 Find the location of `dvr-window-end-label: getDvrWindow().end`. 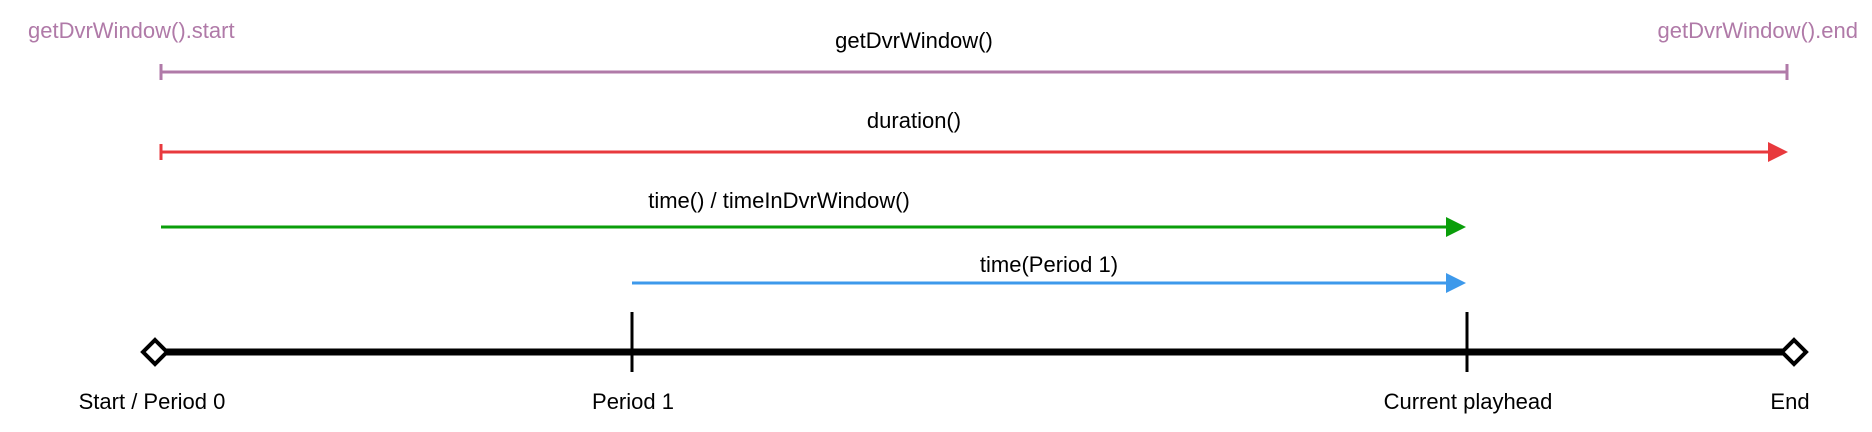

dvr-window-end-label: getDvrWindow().end is located at coordinates (1757, 30).